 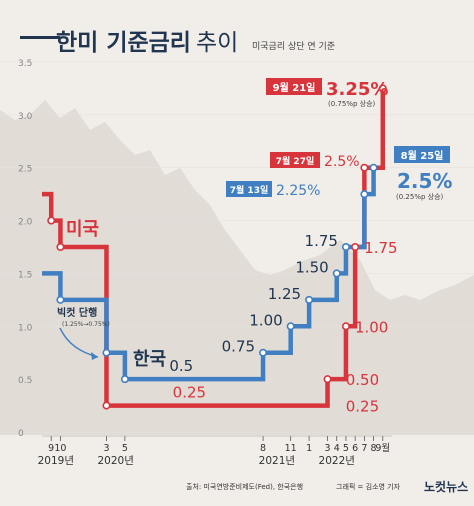 I want to click on bigcut-label: 빅컷 단행, so click(x=77, y=312).